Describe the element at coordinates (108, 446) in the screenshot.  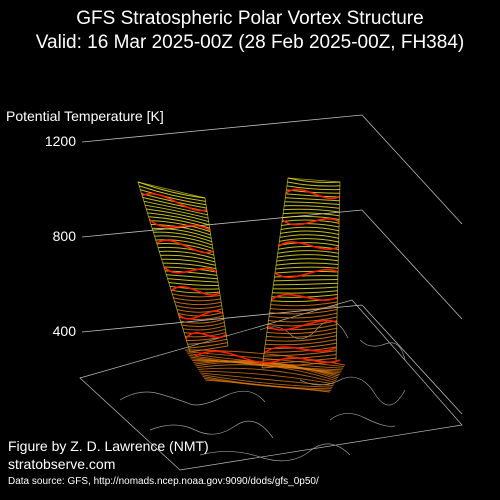
I see `author-credit: Figure by Z. D. Lawrence (NMT)` at that location.